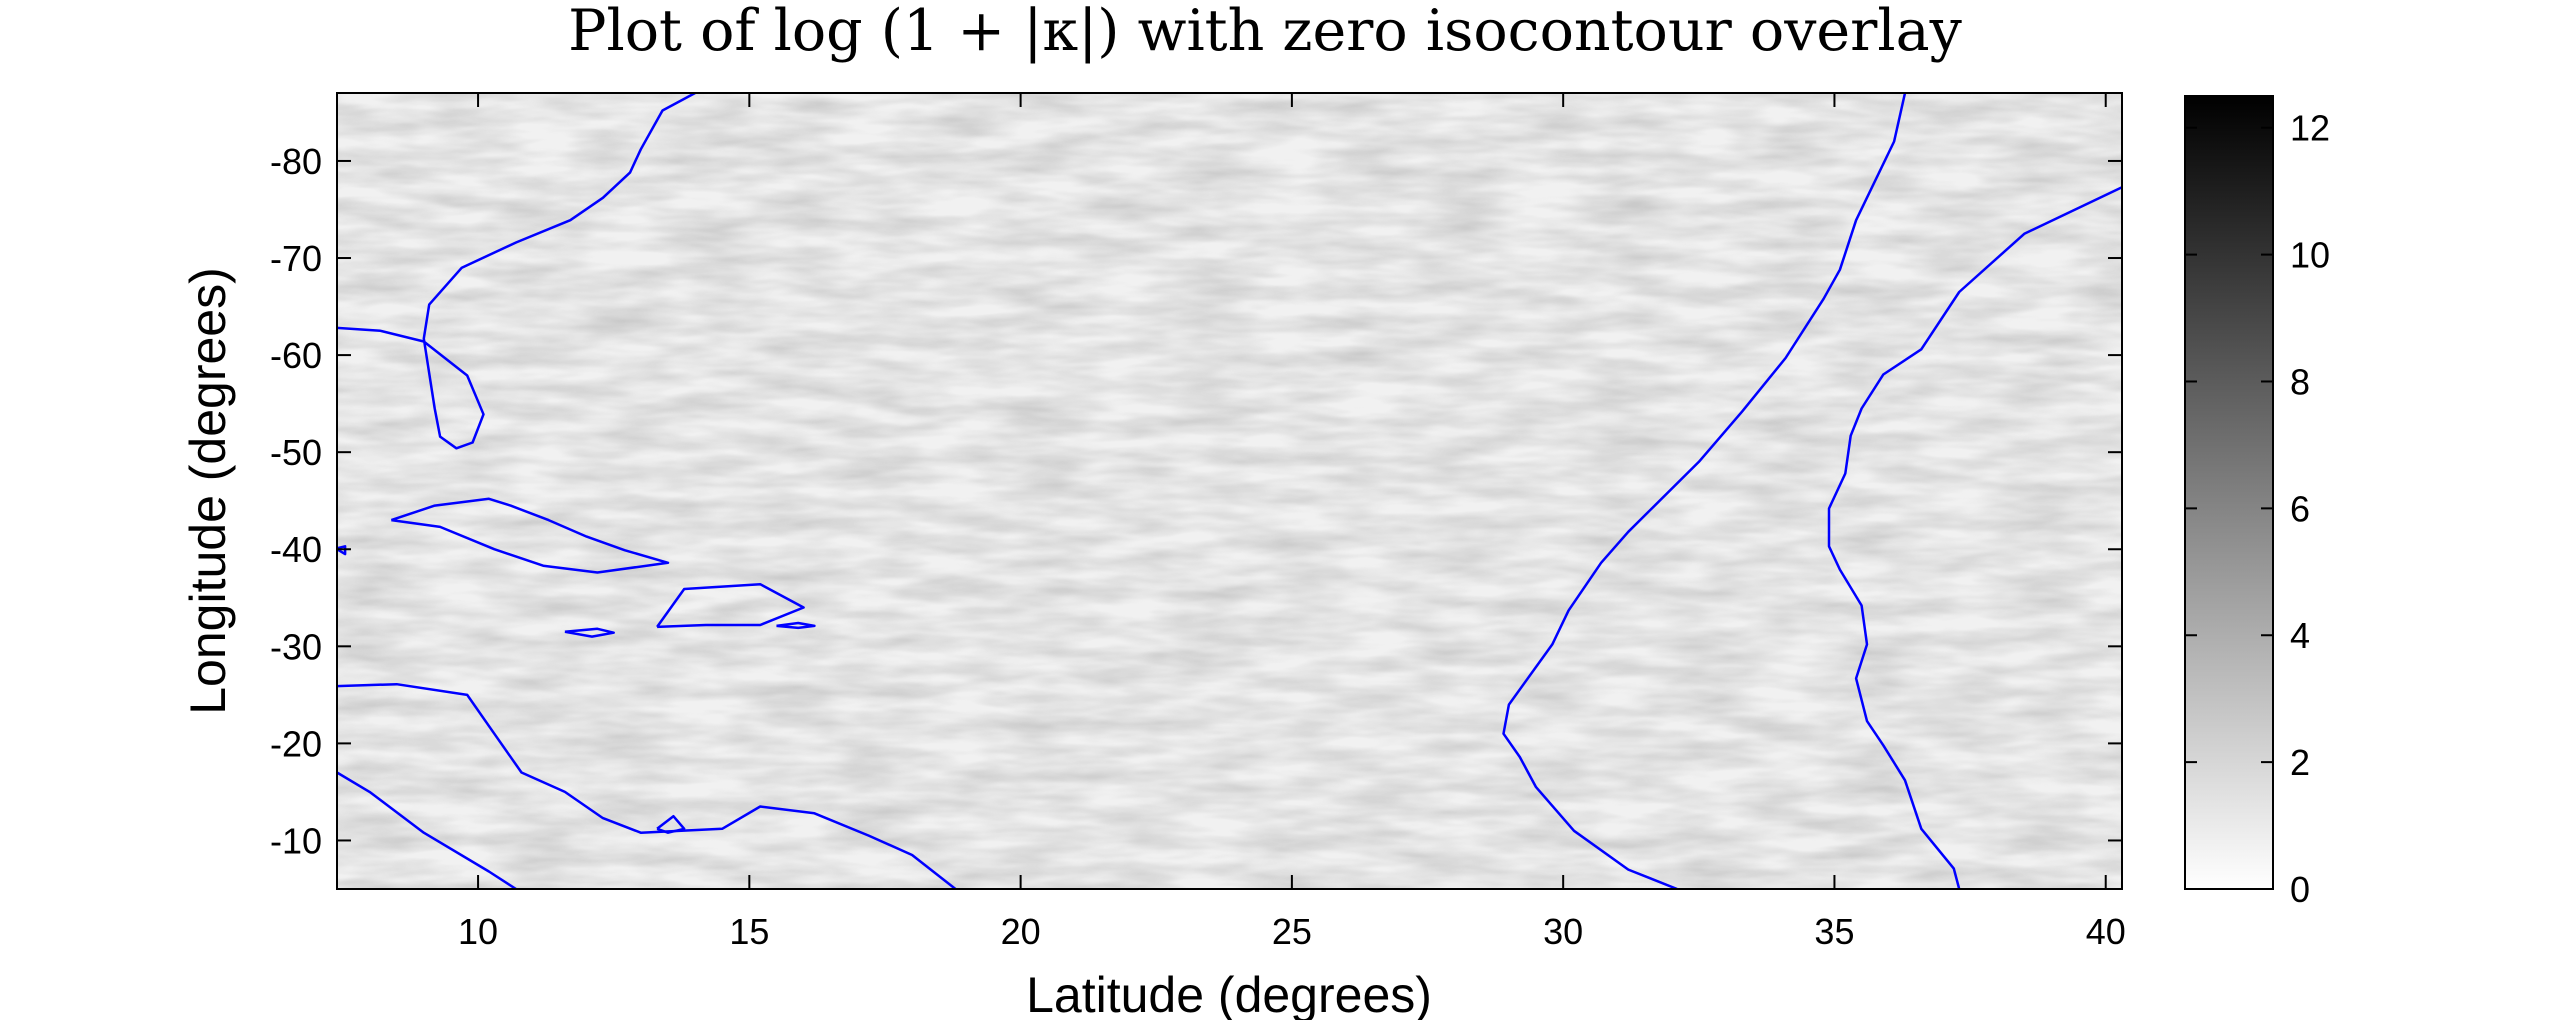 This screenshot has width=2554, height=1020. I want to click on y-tick-label: -40, so click(296, 549).